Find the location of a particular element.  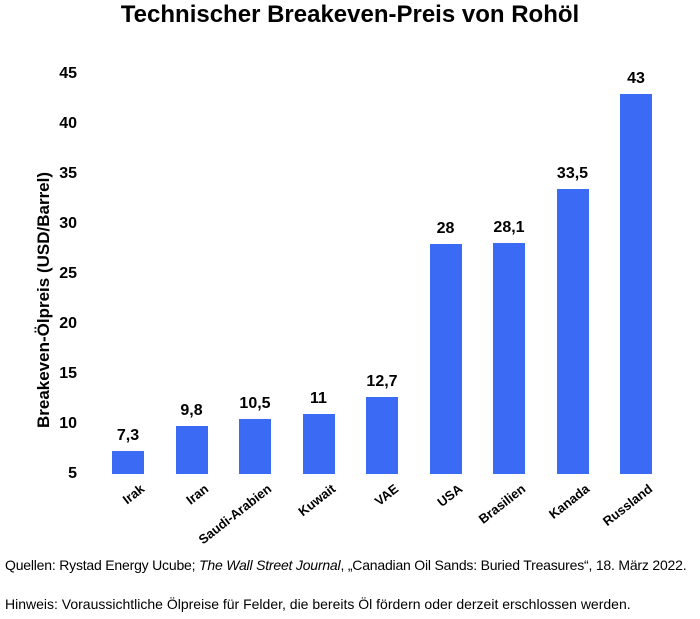

chart-title: Technischer Breakeven-Preis von Rohöl is located at coordinates (350, 14).